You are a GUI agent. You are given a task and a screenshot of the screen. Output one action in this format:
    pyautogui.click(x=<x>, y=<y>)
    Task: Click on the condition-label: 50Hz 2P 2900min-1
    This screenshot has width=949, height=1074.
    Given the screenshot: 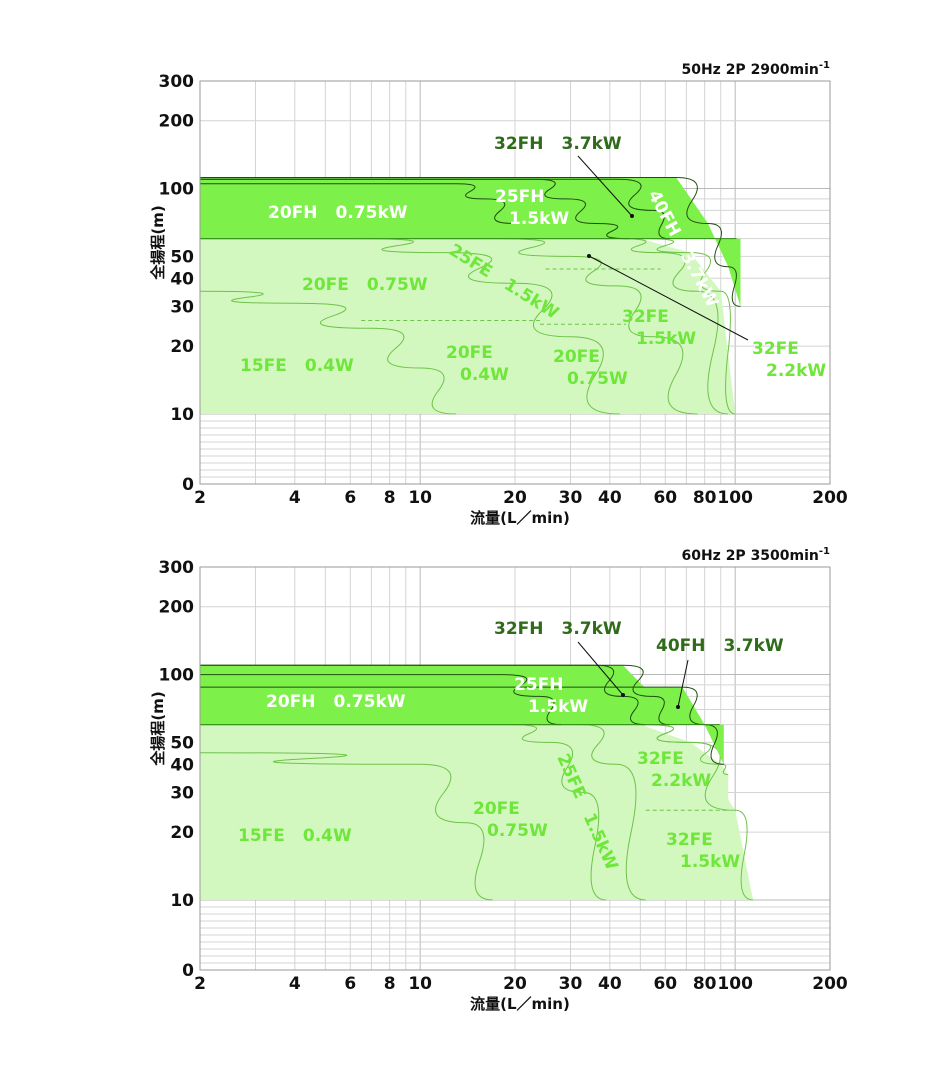 What is the action you would take?
    pyautogui.click(x=755, y=69)
    